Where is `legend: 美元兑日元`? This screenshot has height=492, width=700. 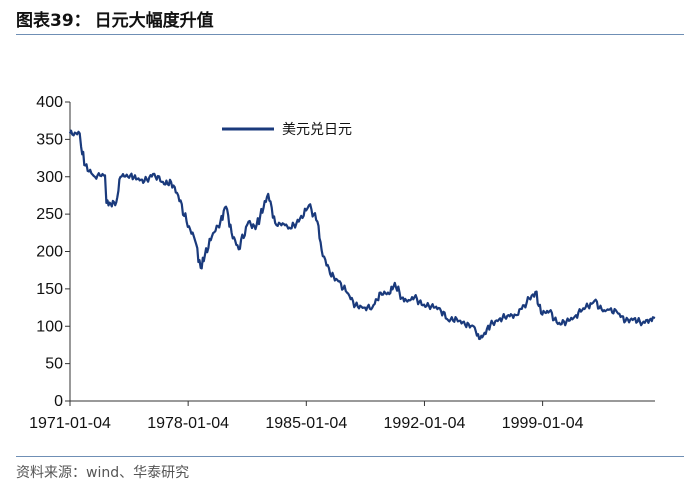 legend: 美元兑日元 is located at coordinates (287, 130).